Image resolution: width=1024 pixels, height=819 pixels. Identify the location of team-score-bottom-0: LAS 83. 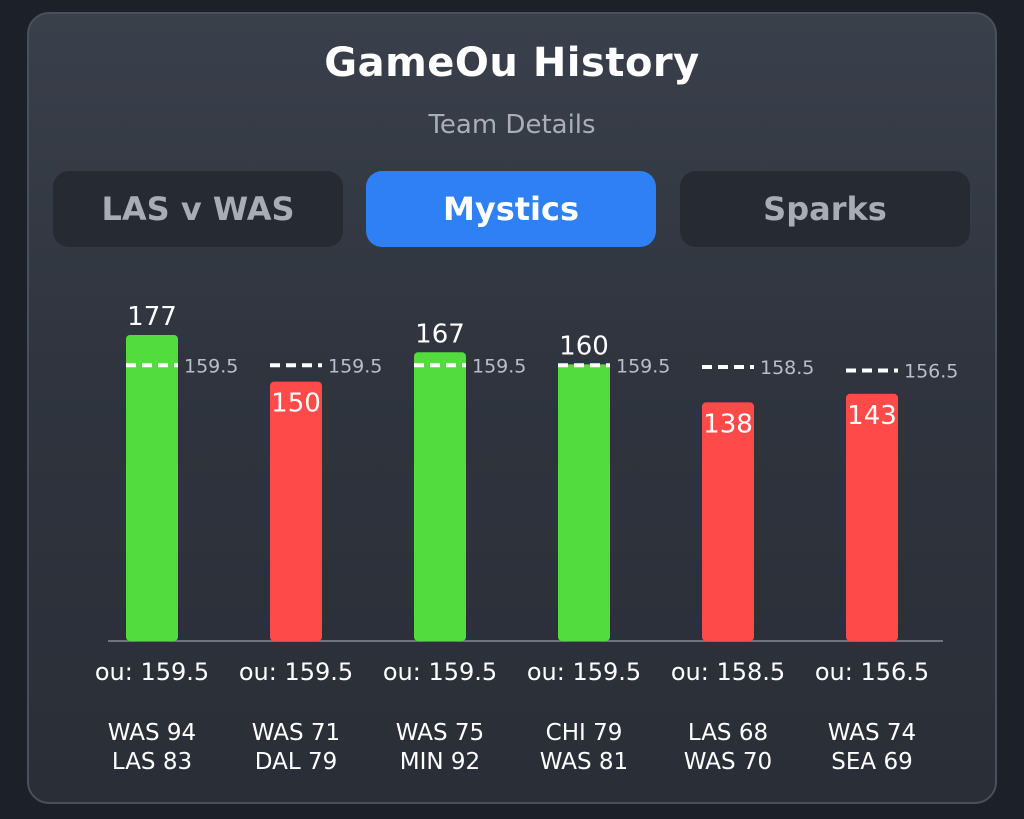
(152, 762).